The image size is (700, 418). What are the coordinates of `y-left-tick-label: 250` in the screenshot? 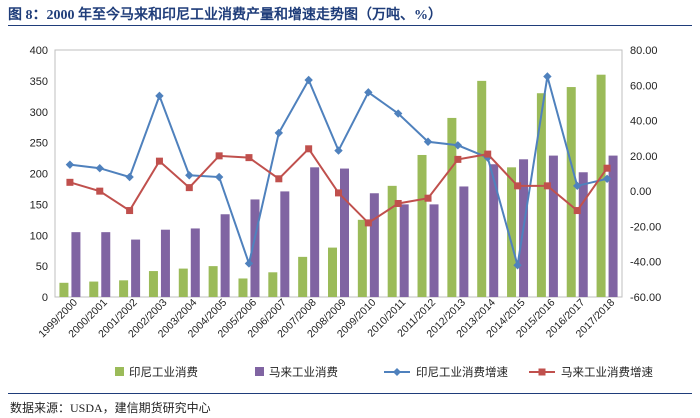 It's located at (39, 144).